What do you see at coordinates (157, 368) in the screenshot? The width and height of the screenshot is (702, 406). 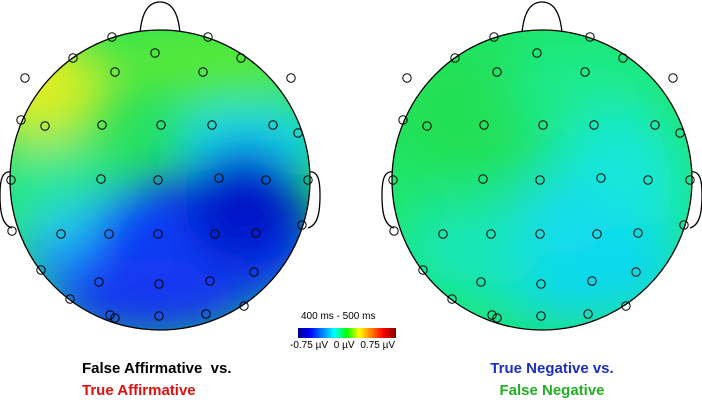 I see `caption-left-line1: False Affirmative vs.` at bounding box center [157, 368].